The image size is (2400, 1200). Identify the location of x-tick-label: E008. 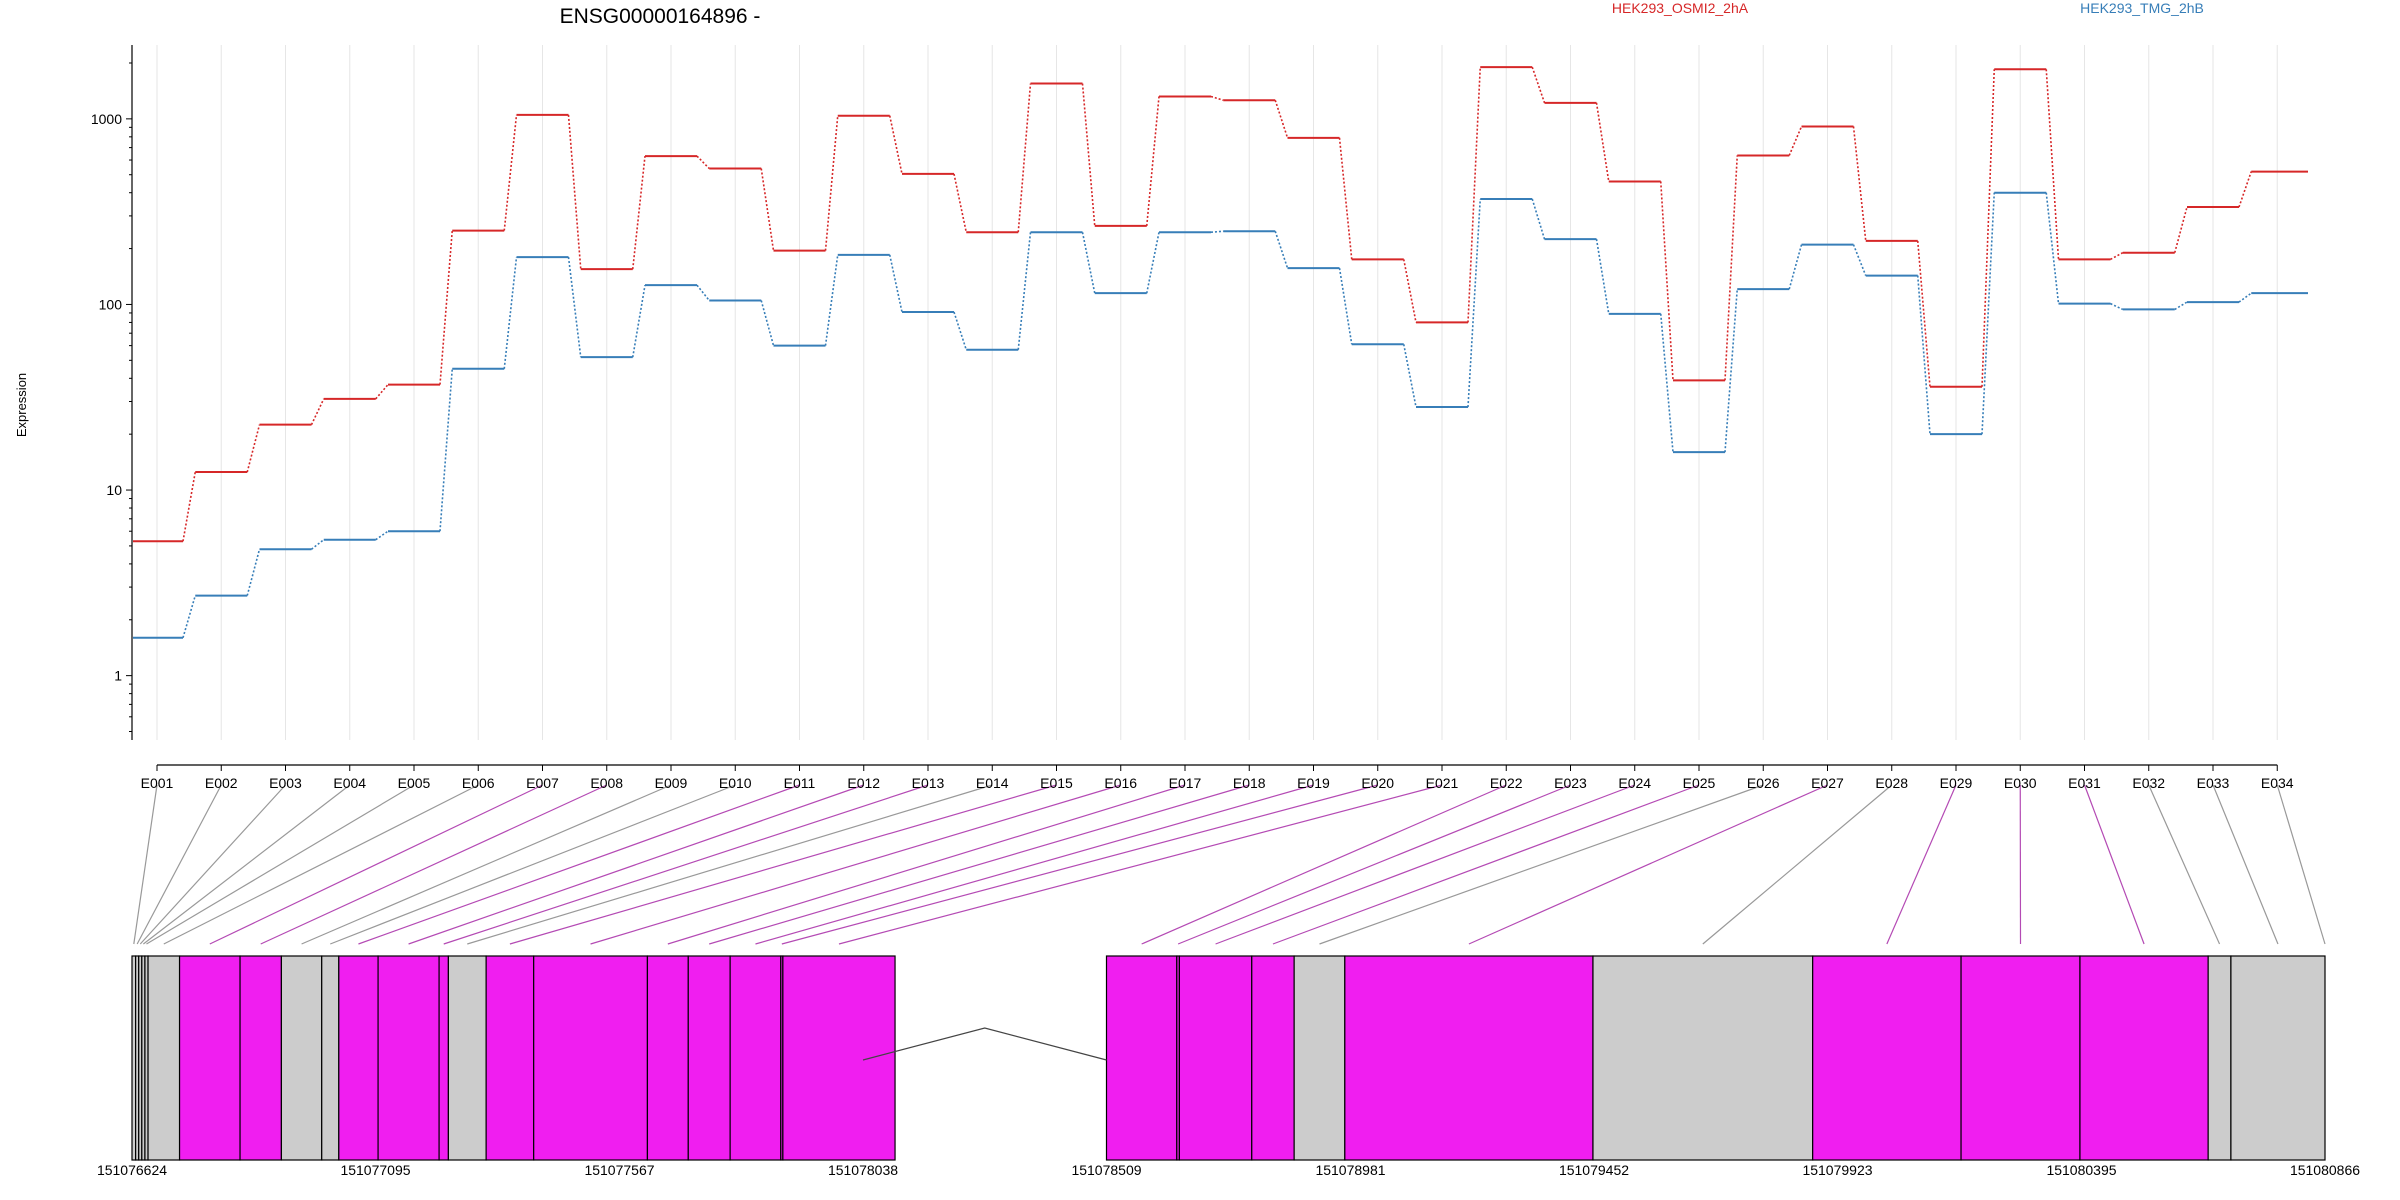
(606, 783).